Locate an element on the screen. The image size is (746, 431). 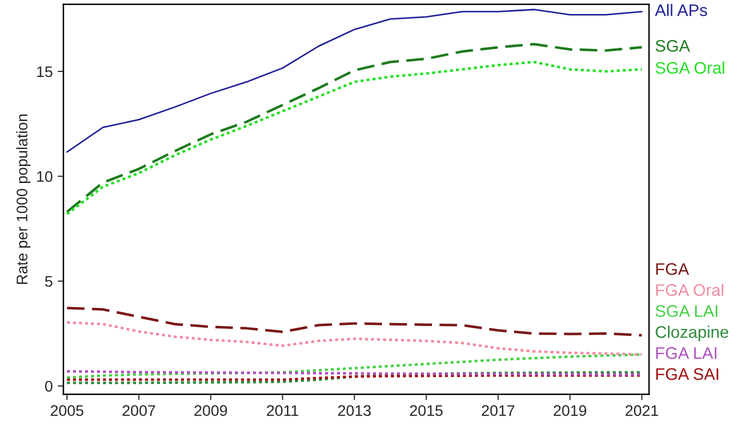
text: Clozapine is located at coordinates (692, 334).